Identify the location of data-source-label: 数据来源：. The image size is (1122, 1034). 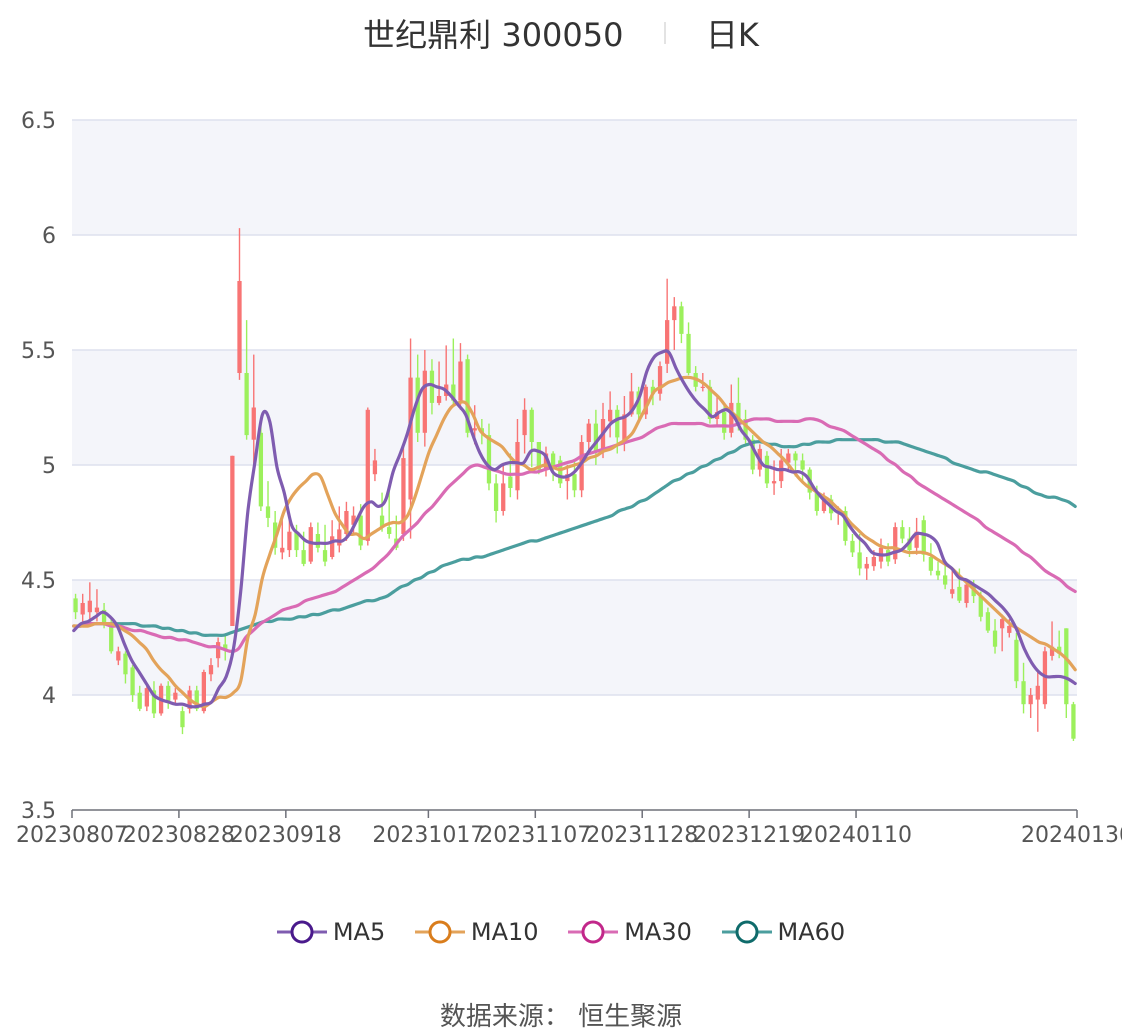
(504, 1017).